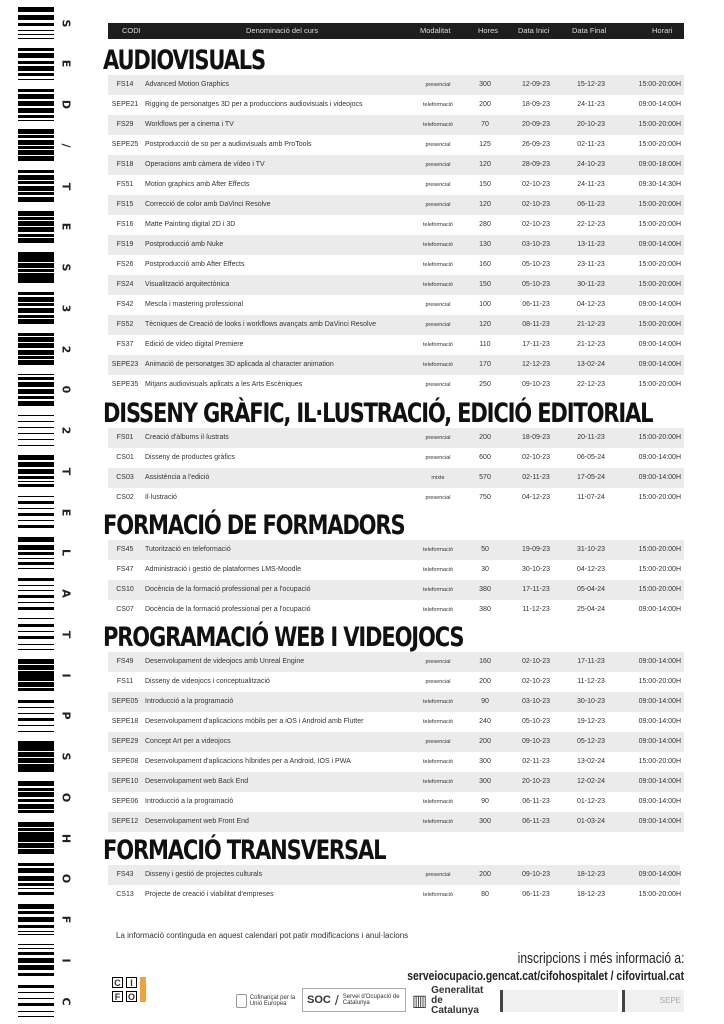  Describe the element at coordinates (591, 244) in the screenshot. I see `course-end-date: 13-11-23` at that location.